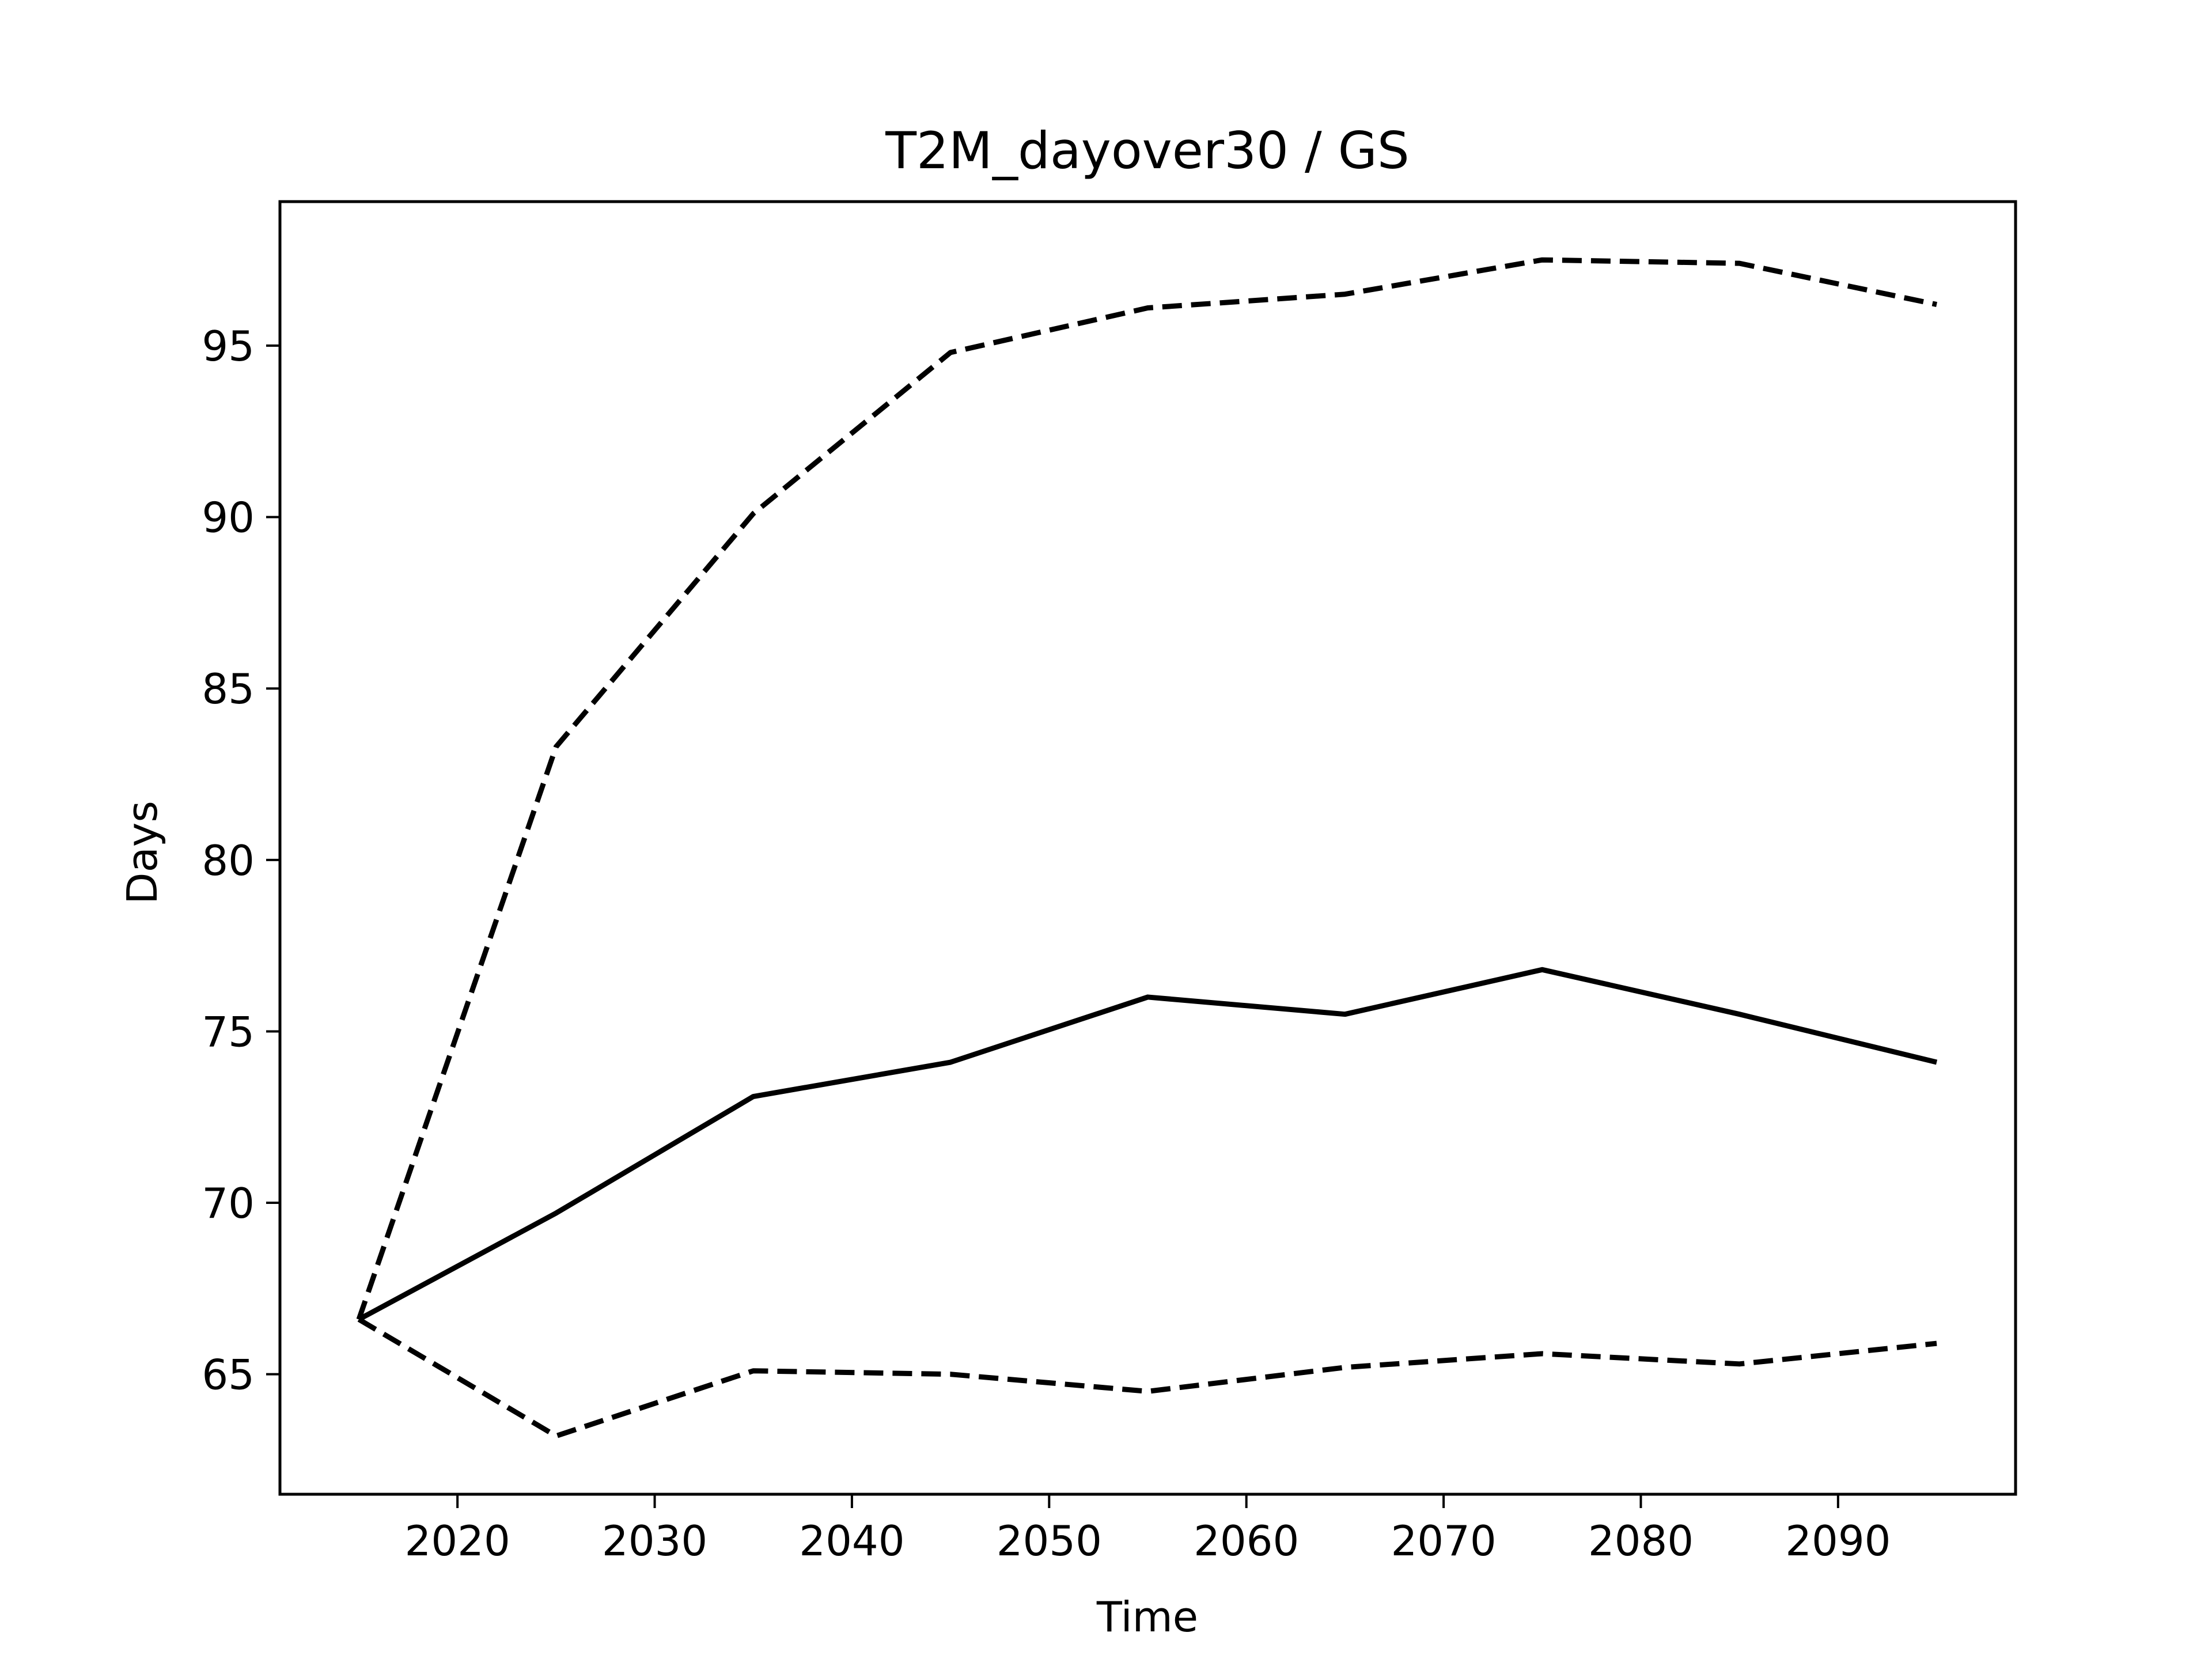  What do you see at coordinates (228, 860) in the screenshot?
I see `y-tick-label: 80` at bounding box center [228, 860].